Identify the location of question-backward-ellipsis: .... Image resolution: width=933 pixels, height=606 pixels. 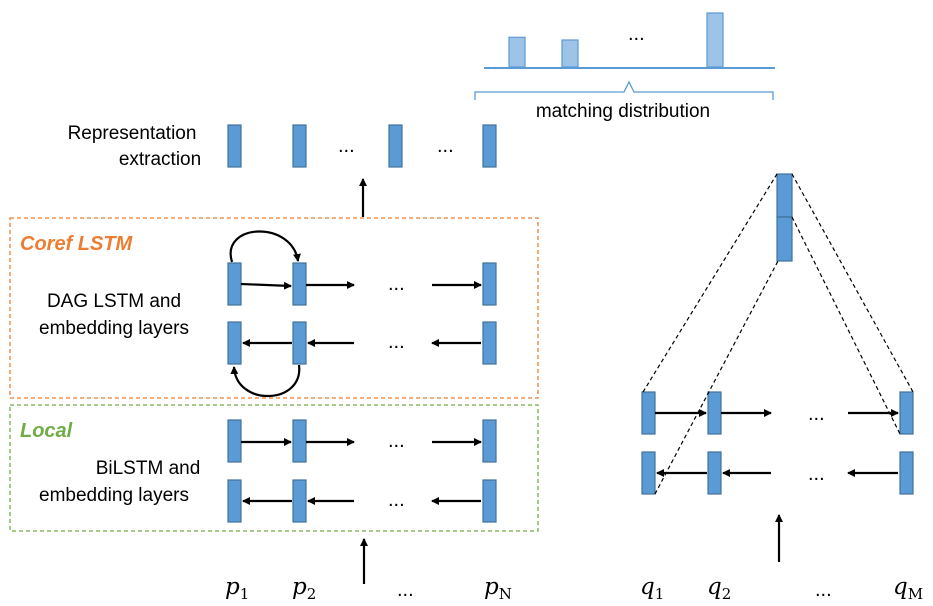
(816, 474).